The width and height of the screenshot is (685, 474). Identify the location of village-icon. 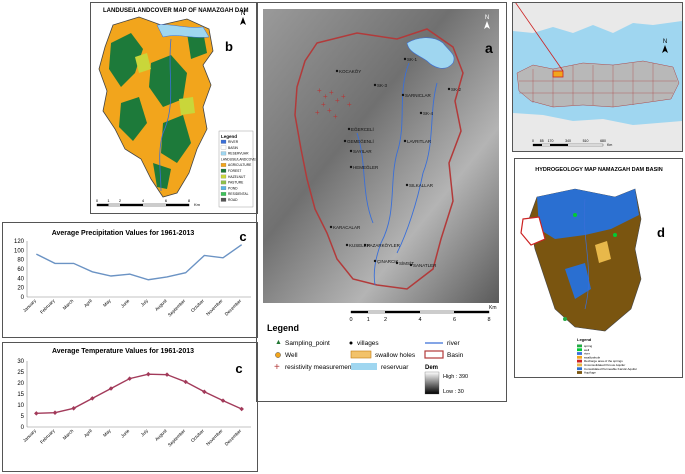
(351, 343).